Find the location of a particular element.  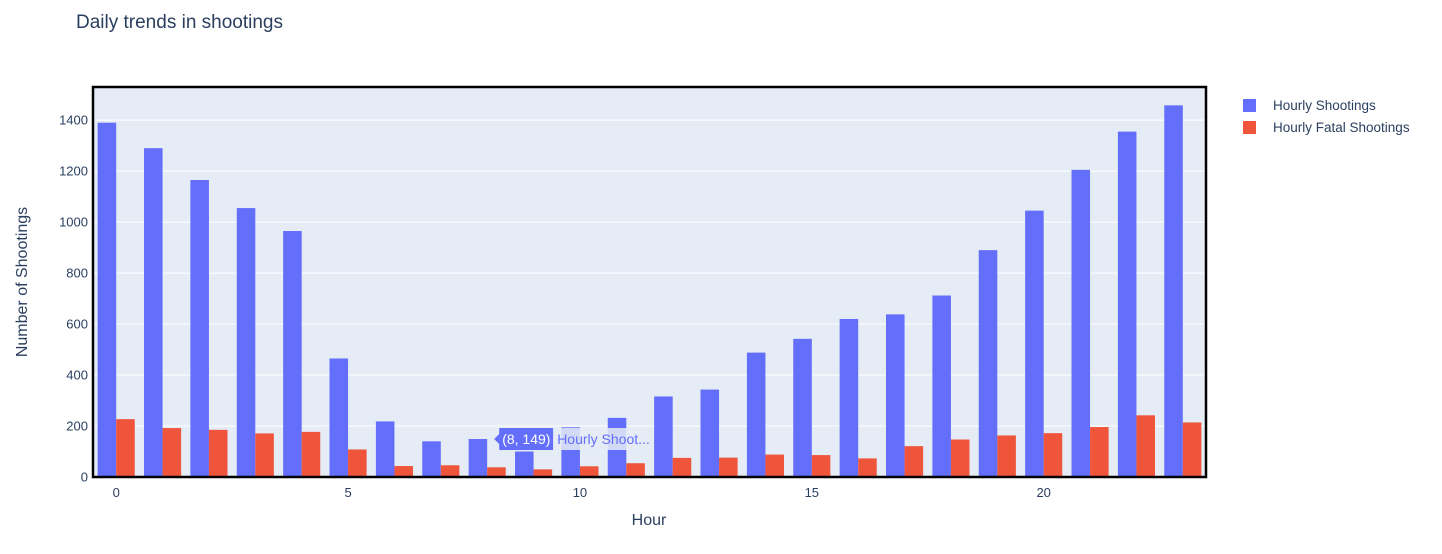

tooltip-value-box is located at coordinates (526, 439).